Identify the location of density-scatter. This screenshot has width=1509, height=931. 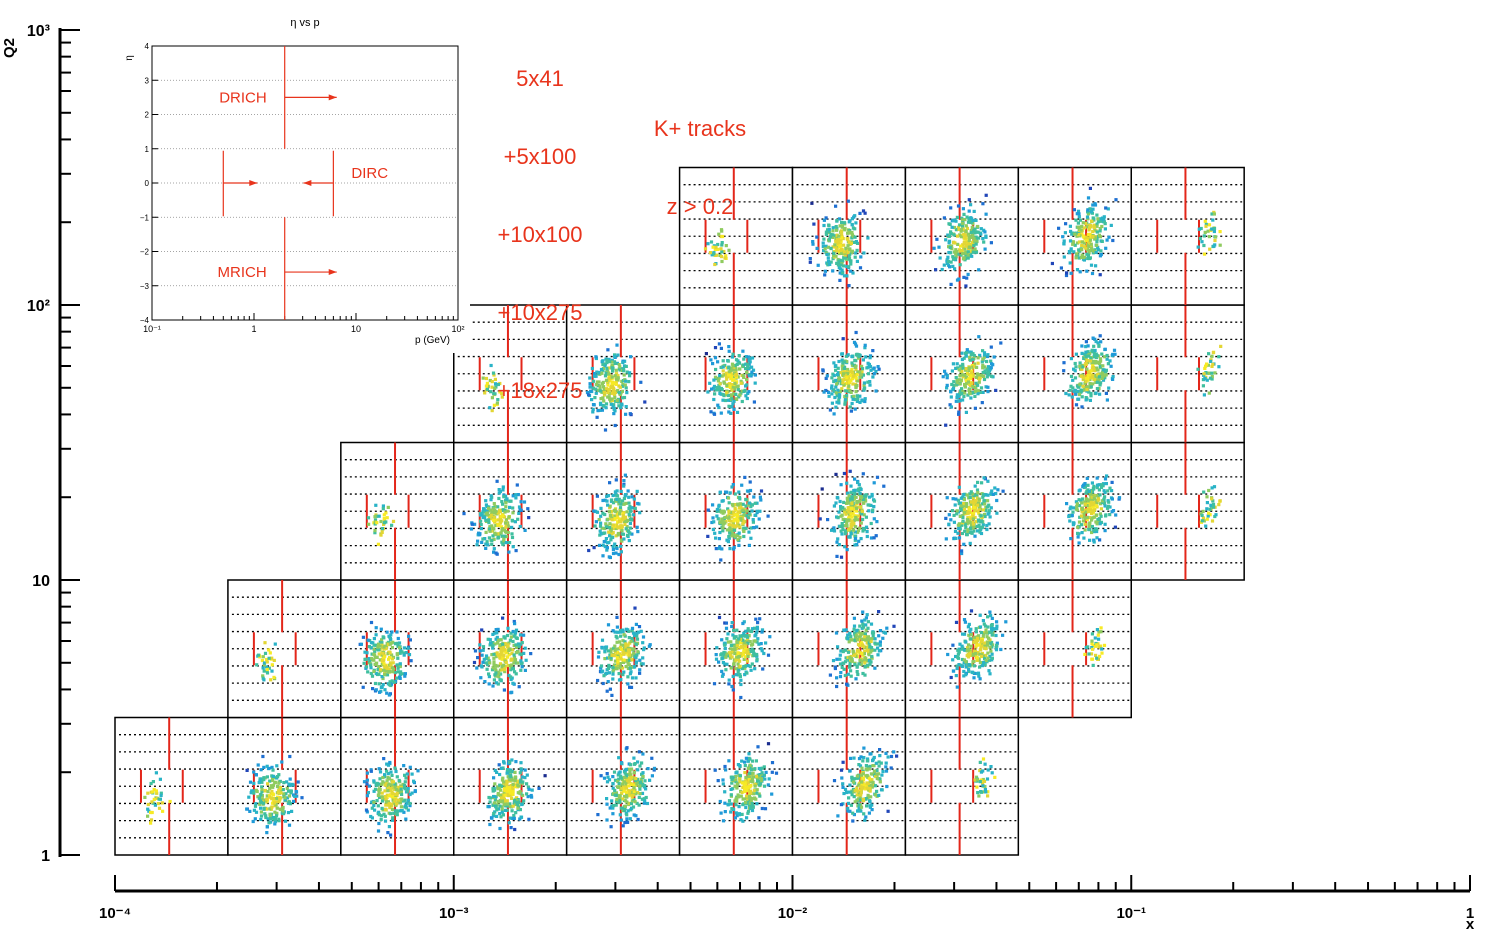
(977, 649).